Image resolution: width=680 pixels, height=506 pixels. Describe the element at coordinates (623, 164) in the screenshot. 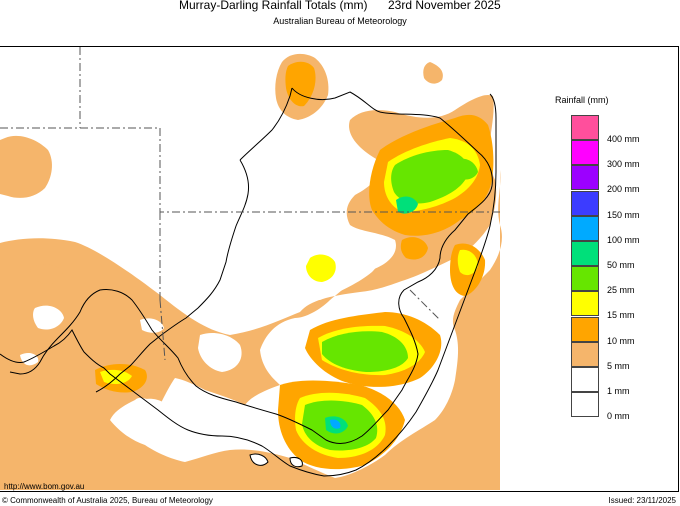

I see `legend-label: 300 mm` at that location.